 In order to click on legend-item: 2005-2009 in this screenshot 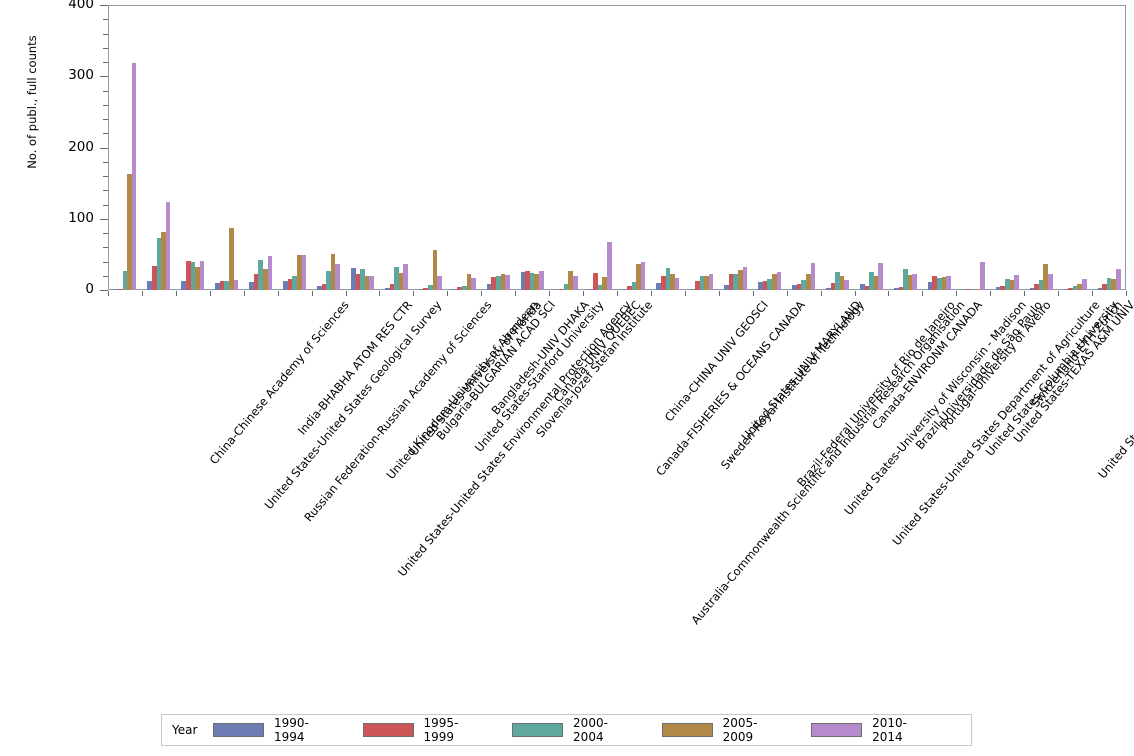, I will do `click(721, 730)`.